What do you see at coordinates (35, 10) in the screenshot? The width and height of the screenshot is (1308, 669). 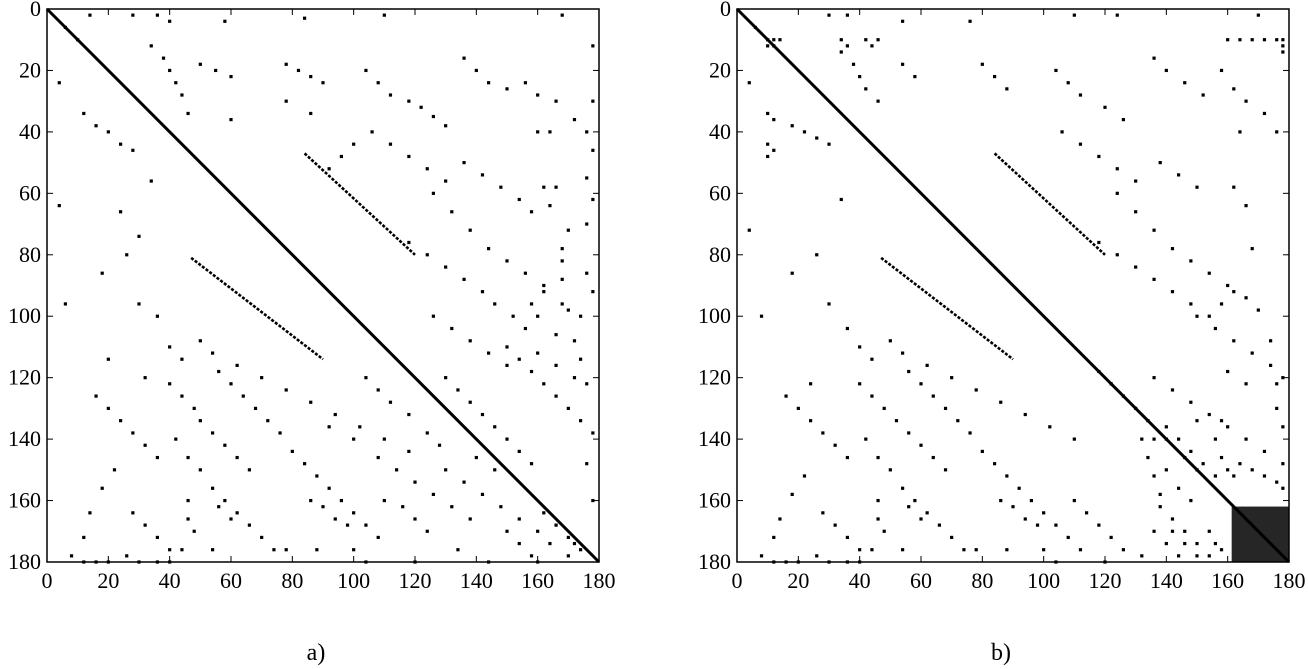 I see `y-tick-label: 0` at bounding box center [35, 10].